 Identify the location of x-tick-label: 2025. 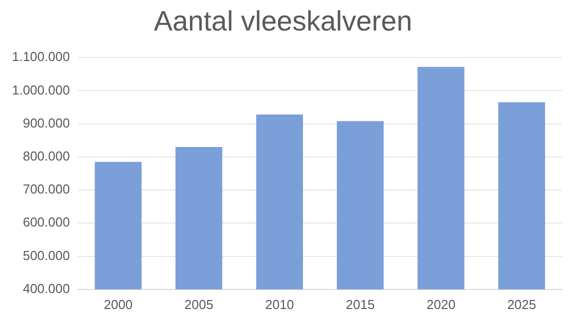
(521, 304).